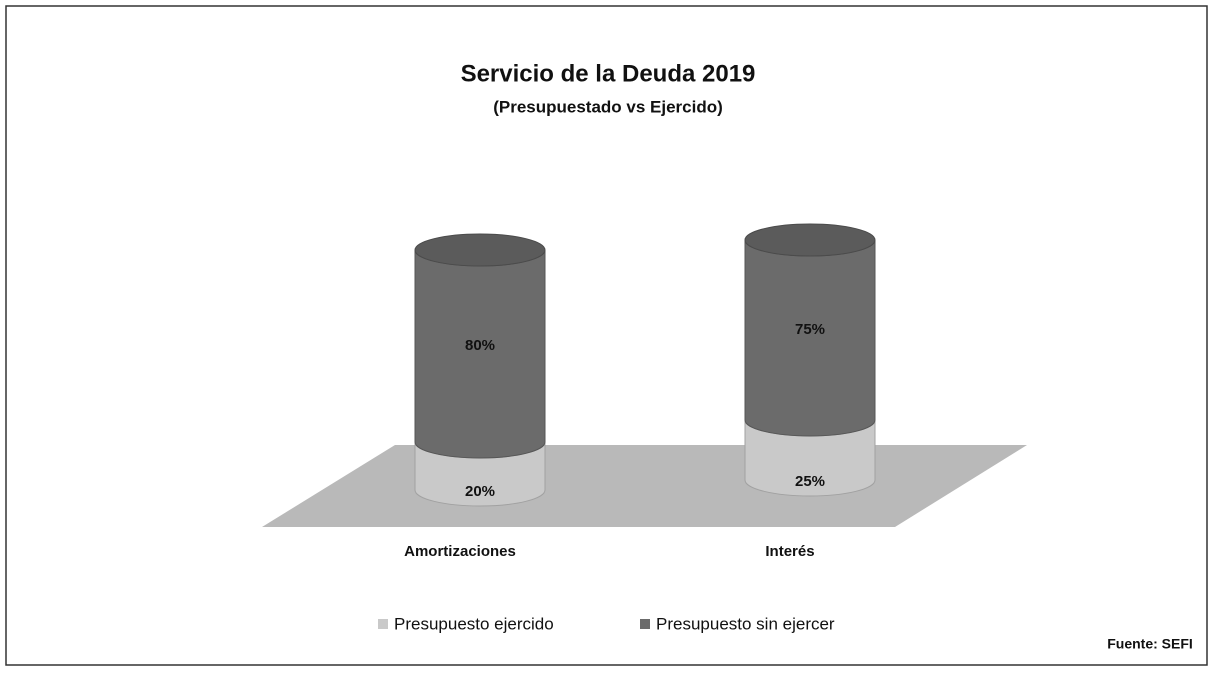 Image resolution: width=1213 pixels, height=676 pixels. What do you see at coordinates (480, 345) in the screenshot?
I see `data-label: 80%` at bounding box center [480, 345].